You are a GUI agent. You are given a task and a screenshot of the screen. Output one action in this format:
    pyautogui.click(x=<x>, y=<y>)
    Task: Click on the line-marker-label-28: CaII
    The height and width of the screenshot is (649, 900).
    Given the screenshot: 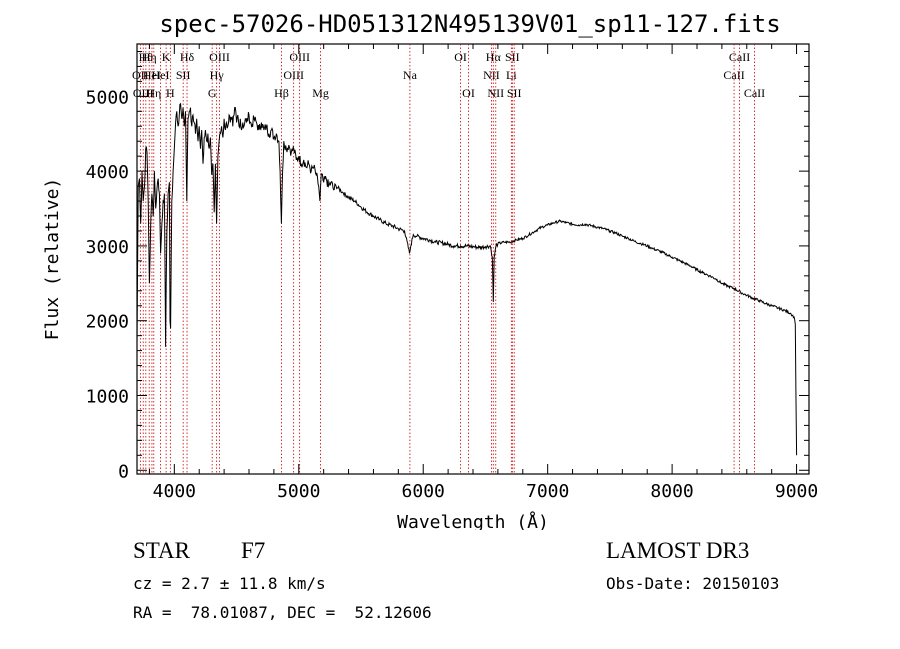 What is the action you would take?
    pyautogui.click(x=739, y=57)
    